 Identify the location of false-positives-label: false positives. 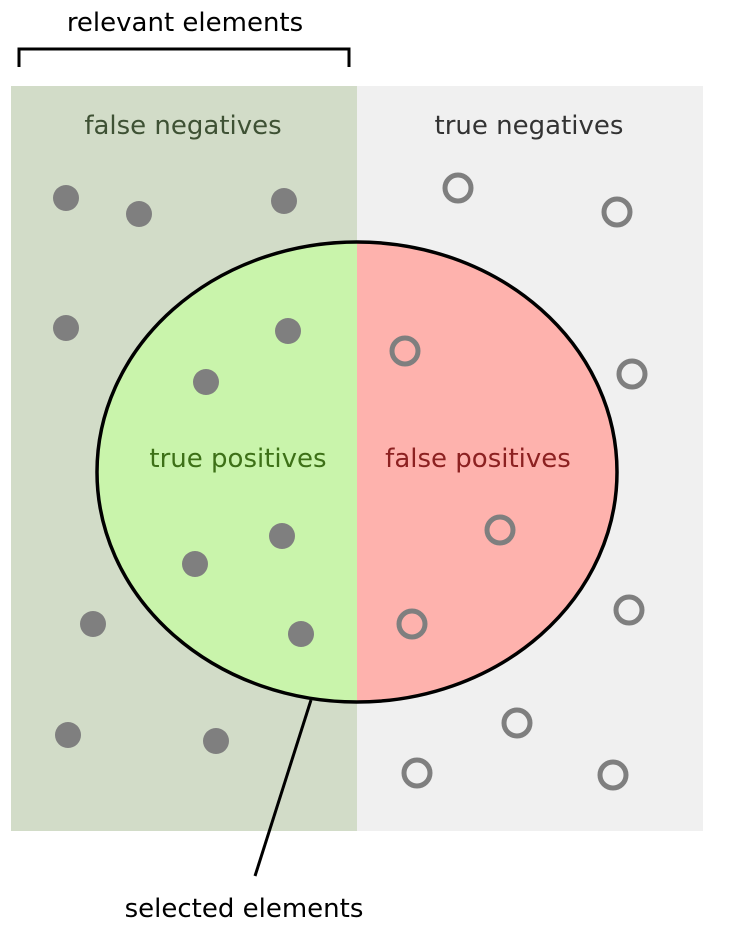
(478, 459).